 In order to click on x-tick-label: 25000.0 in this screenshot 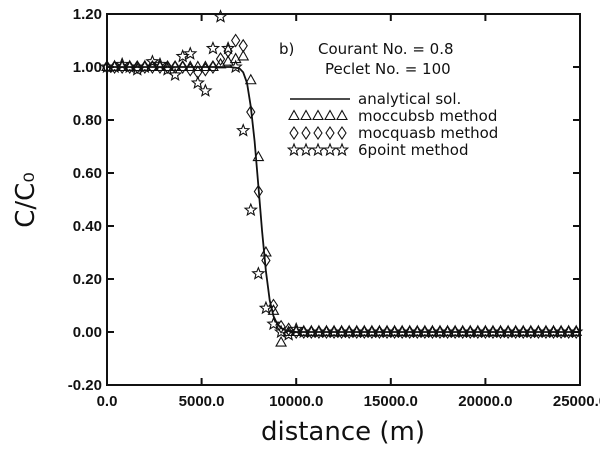, I will do `click(576, 401)`.